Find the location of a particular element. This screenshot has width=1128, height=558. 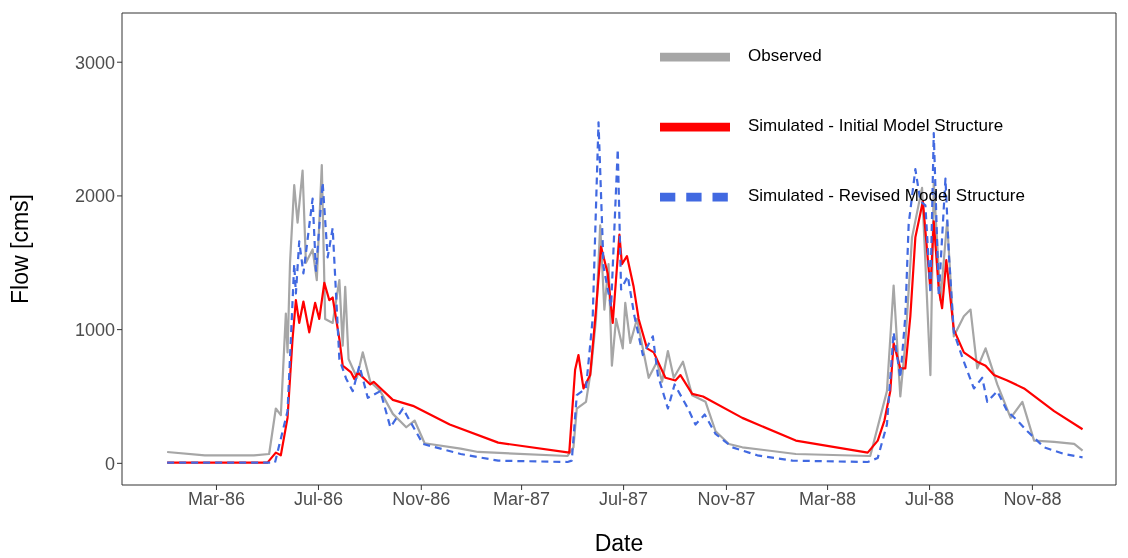

legend-label: Observed is located at coordinates (785, 56).